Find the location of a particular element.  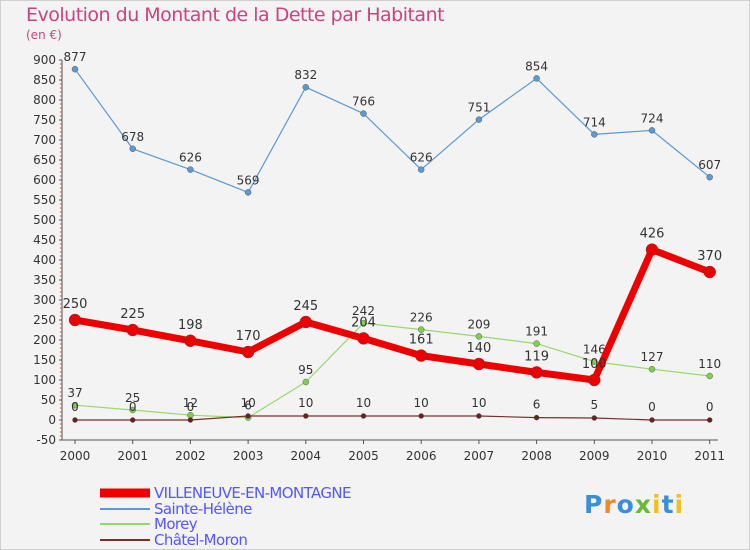

logo-letter: t is located at coordinates (668, 504).